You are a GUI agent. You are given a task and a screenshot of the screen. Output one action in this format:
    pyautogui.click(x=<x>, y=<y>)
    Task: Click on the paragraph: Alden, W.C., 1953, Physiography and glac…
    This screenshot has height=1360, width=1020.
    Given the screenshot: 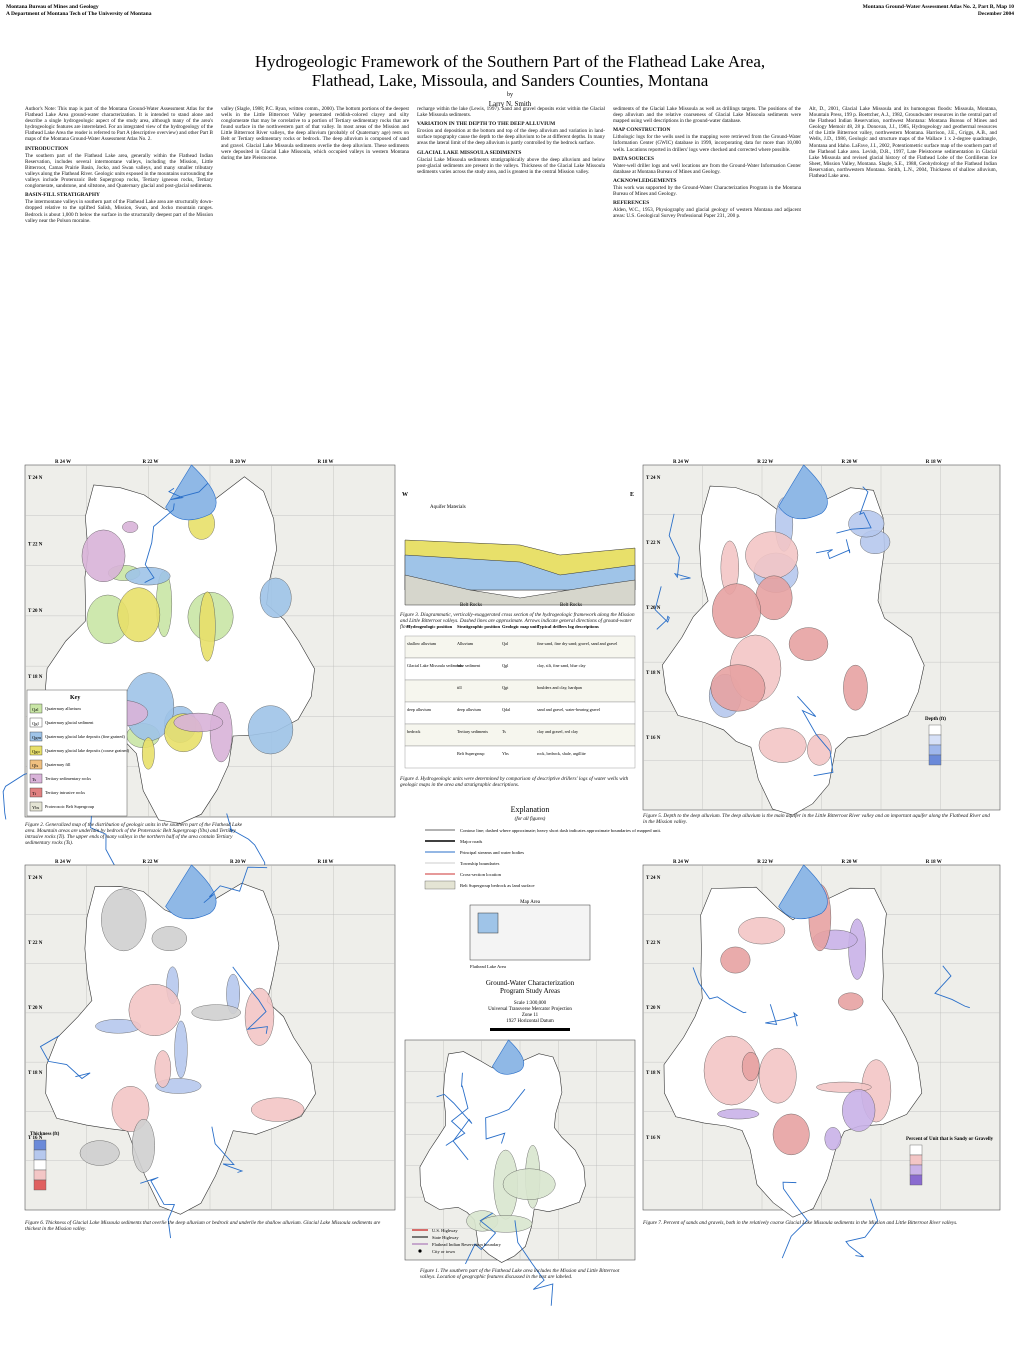 What is the action you would take?
    pyautogui.click(x=707, y=213)
    